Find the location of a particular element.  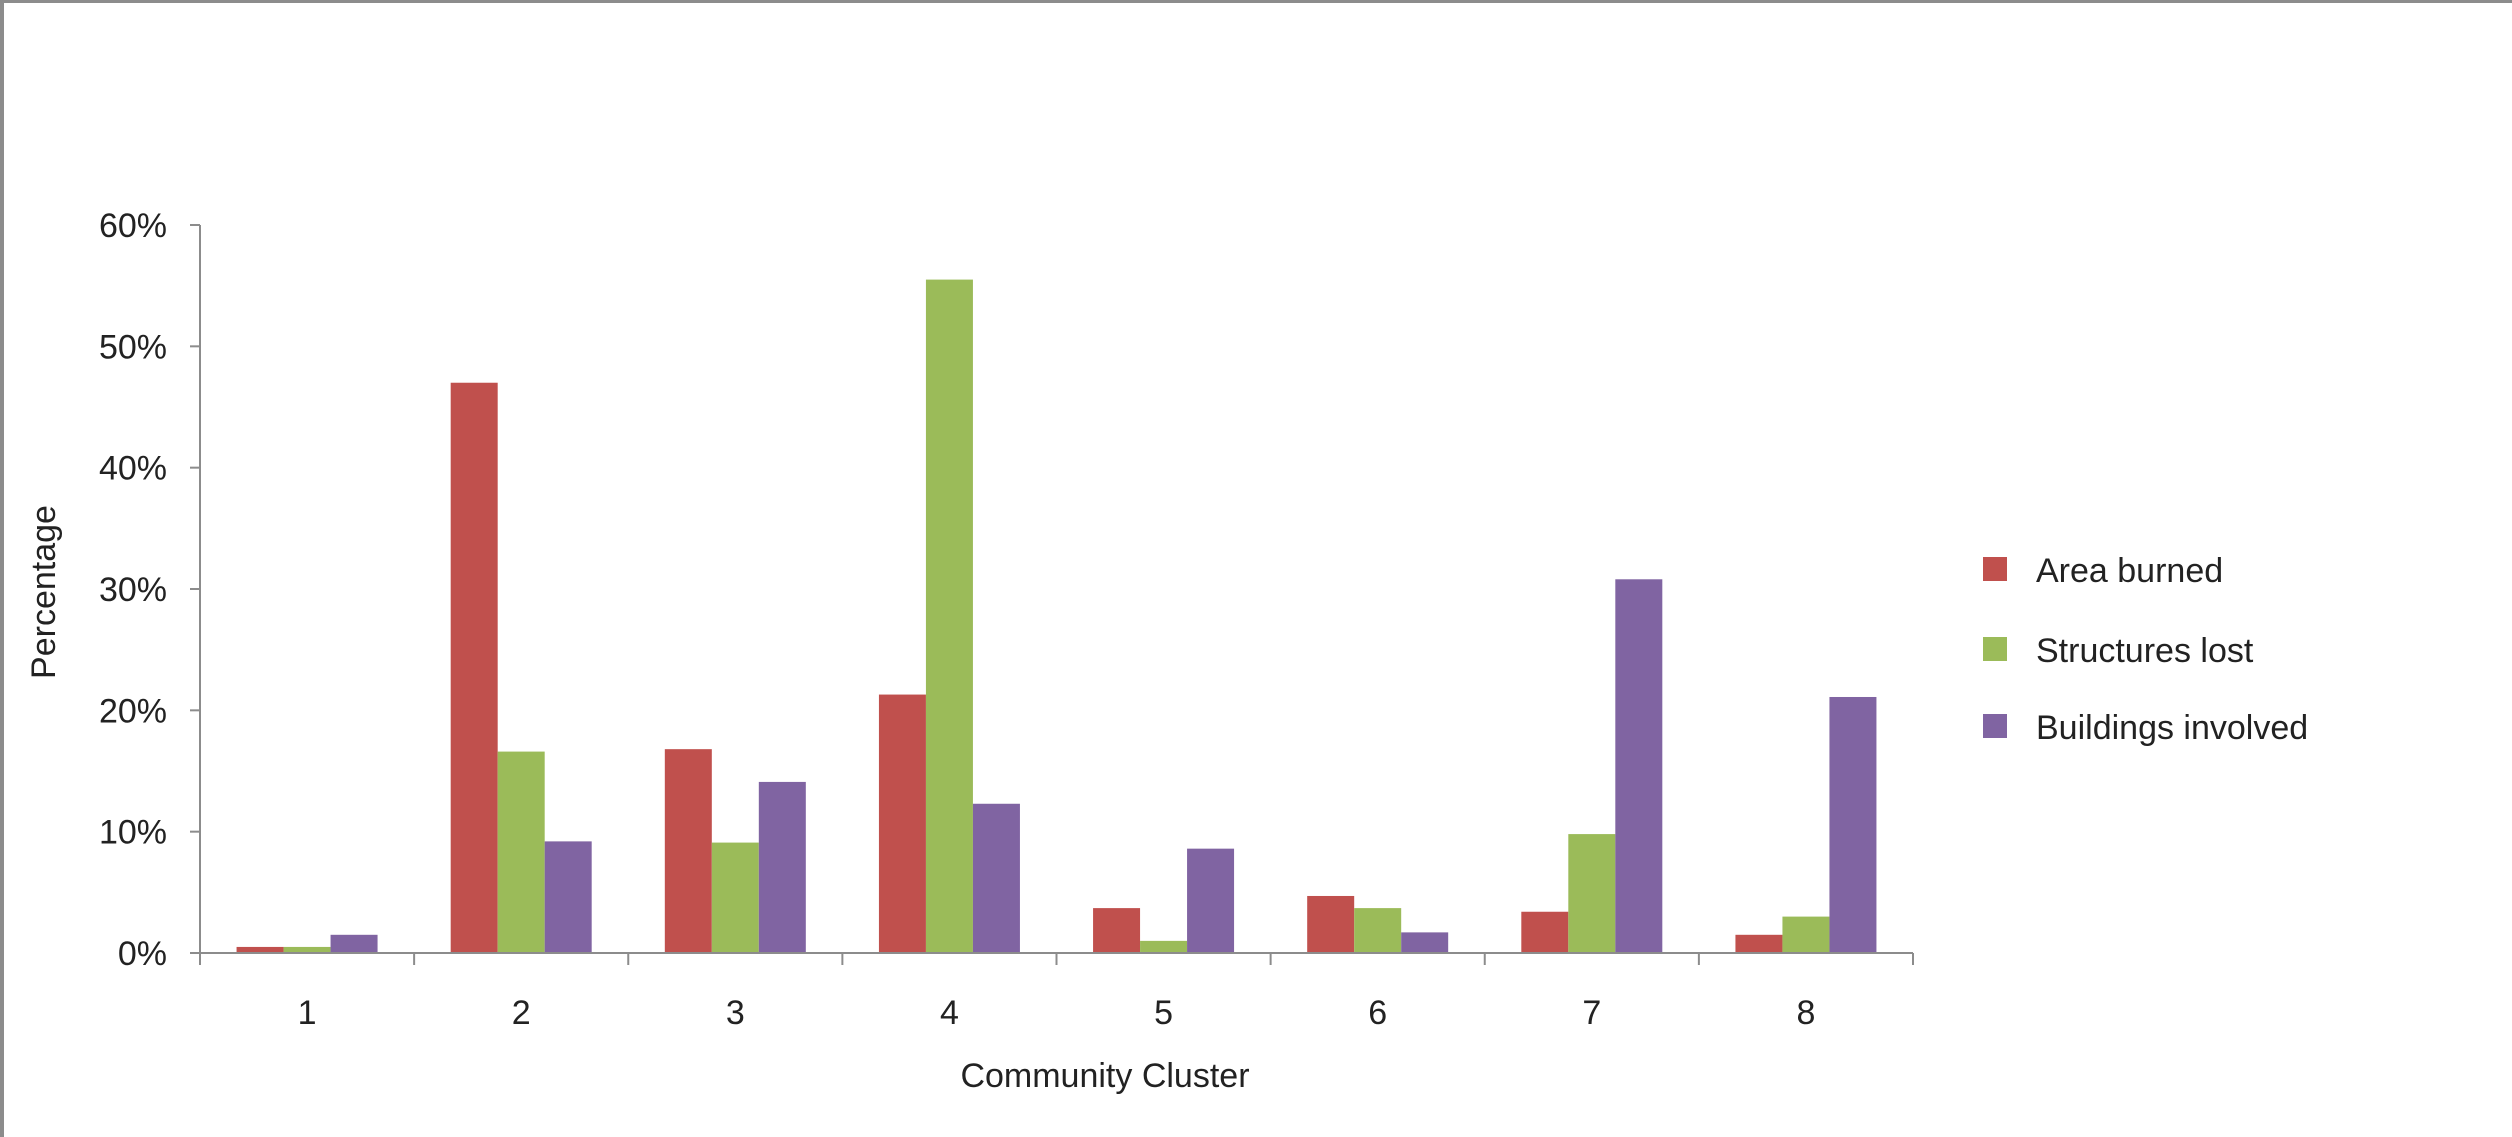

x-axis-ticks: 1 2 3 4 5 6 7 8 is located at coordinates (1056, 992).